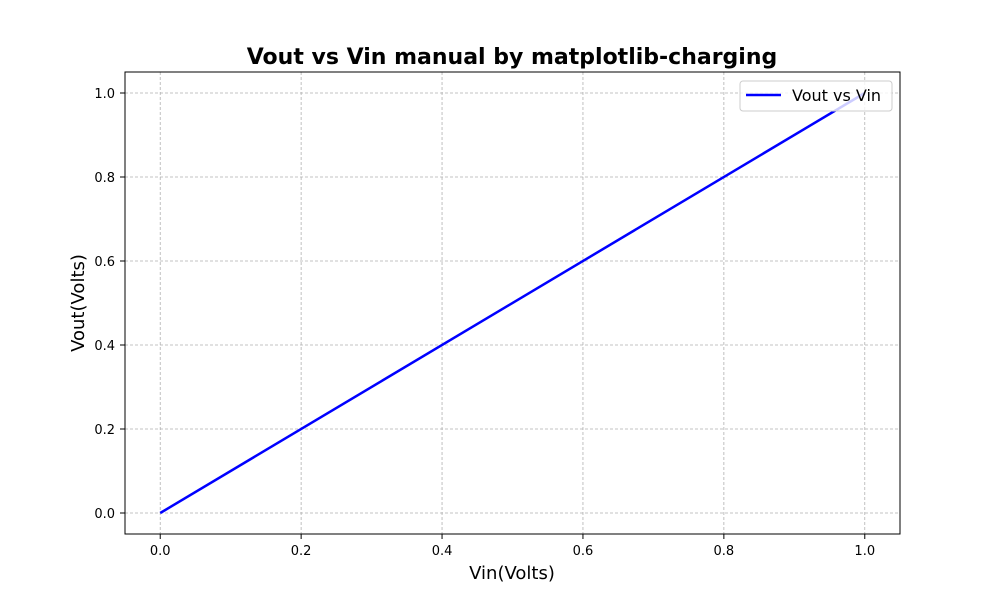  Describe the element at coordinates (864, 551) in the screenshot. I see `x-tick-label: 1.0` at that location.